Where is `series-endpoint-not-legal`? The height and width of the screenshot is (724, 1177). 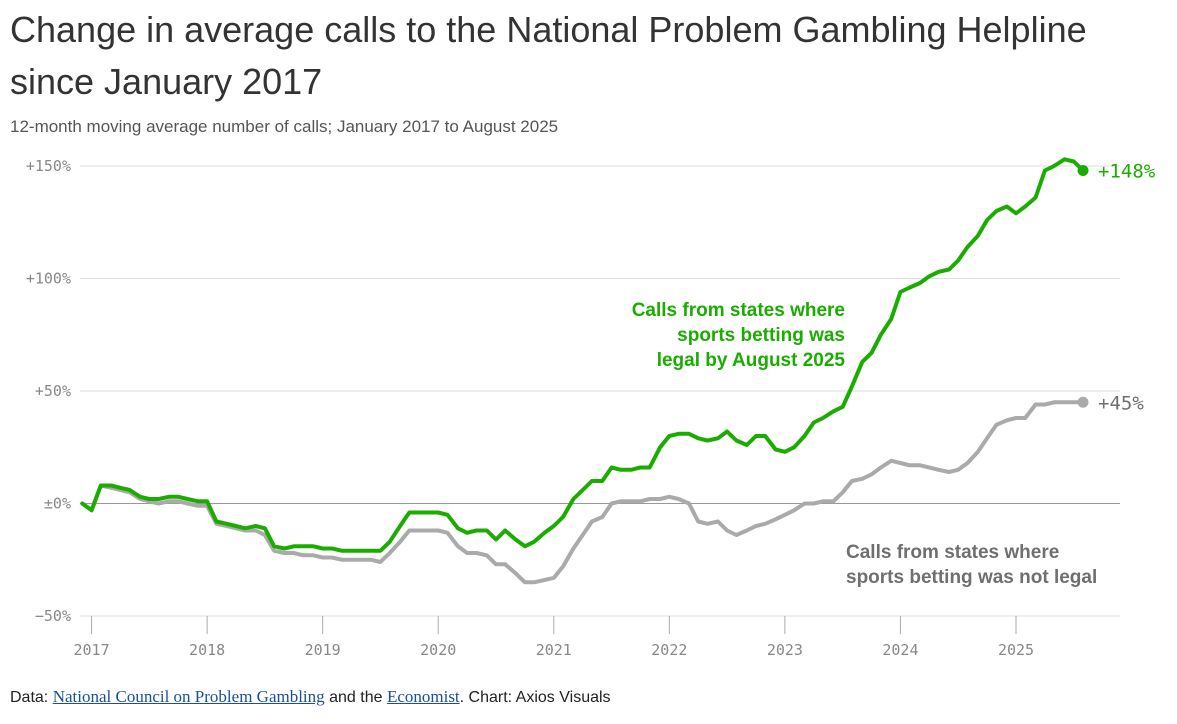
series-endpoint-not-legal is located at coordinates (1083, 402).